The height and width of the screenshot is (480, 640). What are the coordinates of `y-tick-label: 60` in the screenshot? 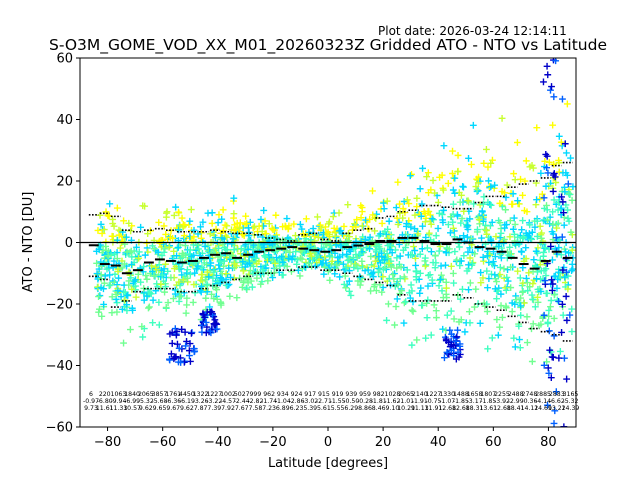 It's located at (64, 59).